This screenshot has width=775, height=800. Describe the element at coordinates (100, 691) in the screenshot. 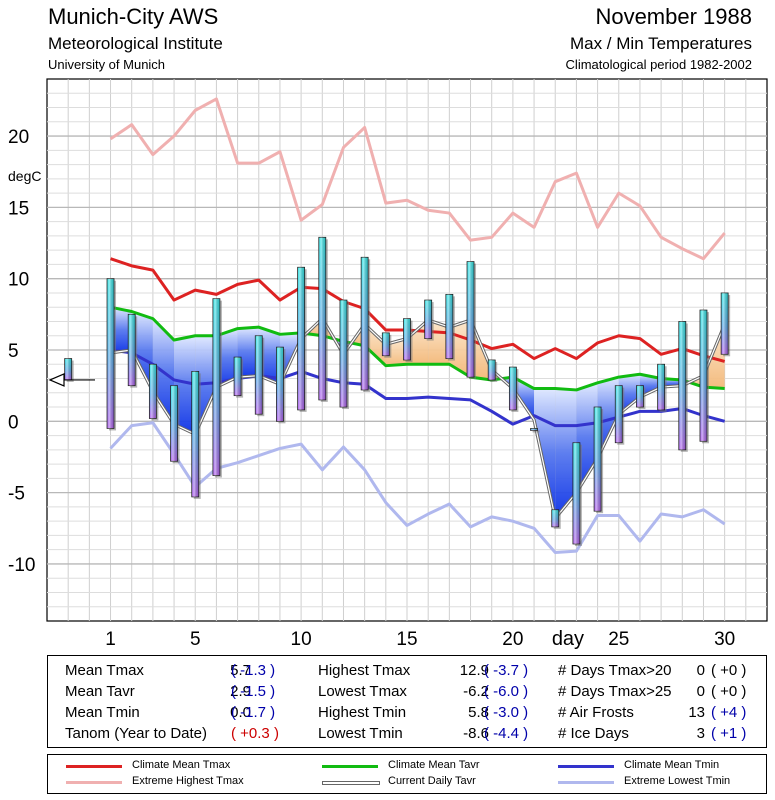

I see `stat-label: Mean Tavr` at that location.